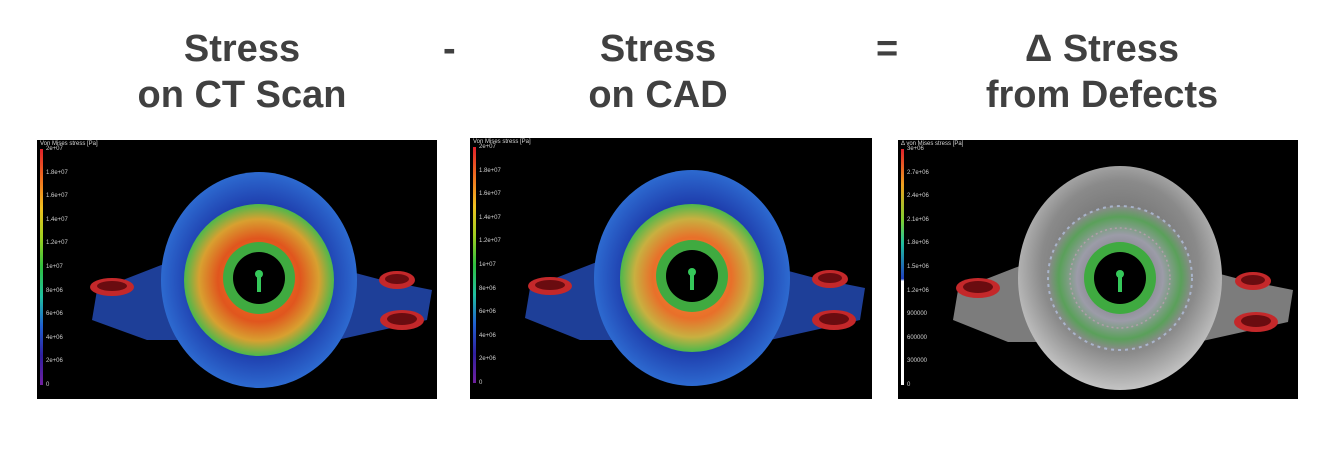 The image size is (1320, 449). Describe the element at coordinates (658, 95) in the screenshot. I see `heading-cad-line2: on CAD` at that location.